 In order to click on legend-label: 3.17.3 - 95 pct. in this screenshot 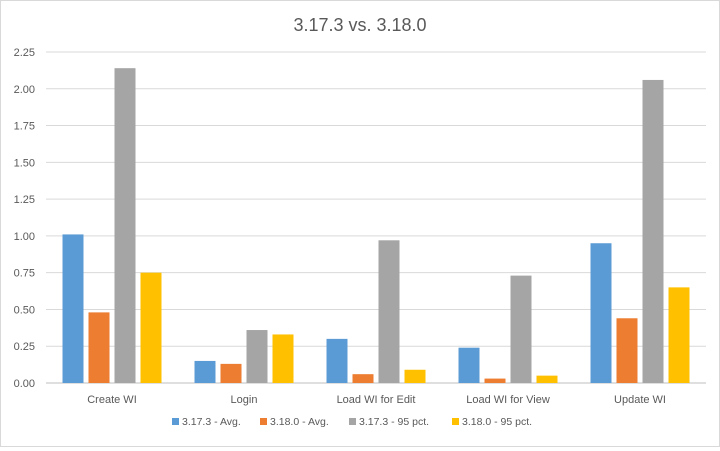, I will do `click(394, 422)`.